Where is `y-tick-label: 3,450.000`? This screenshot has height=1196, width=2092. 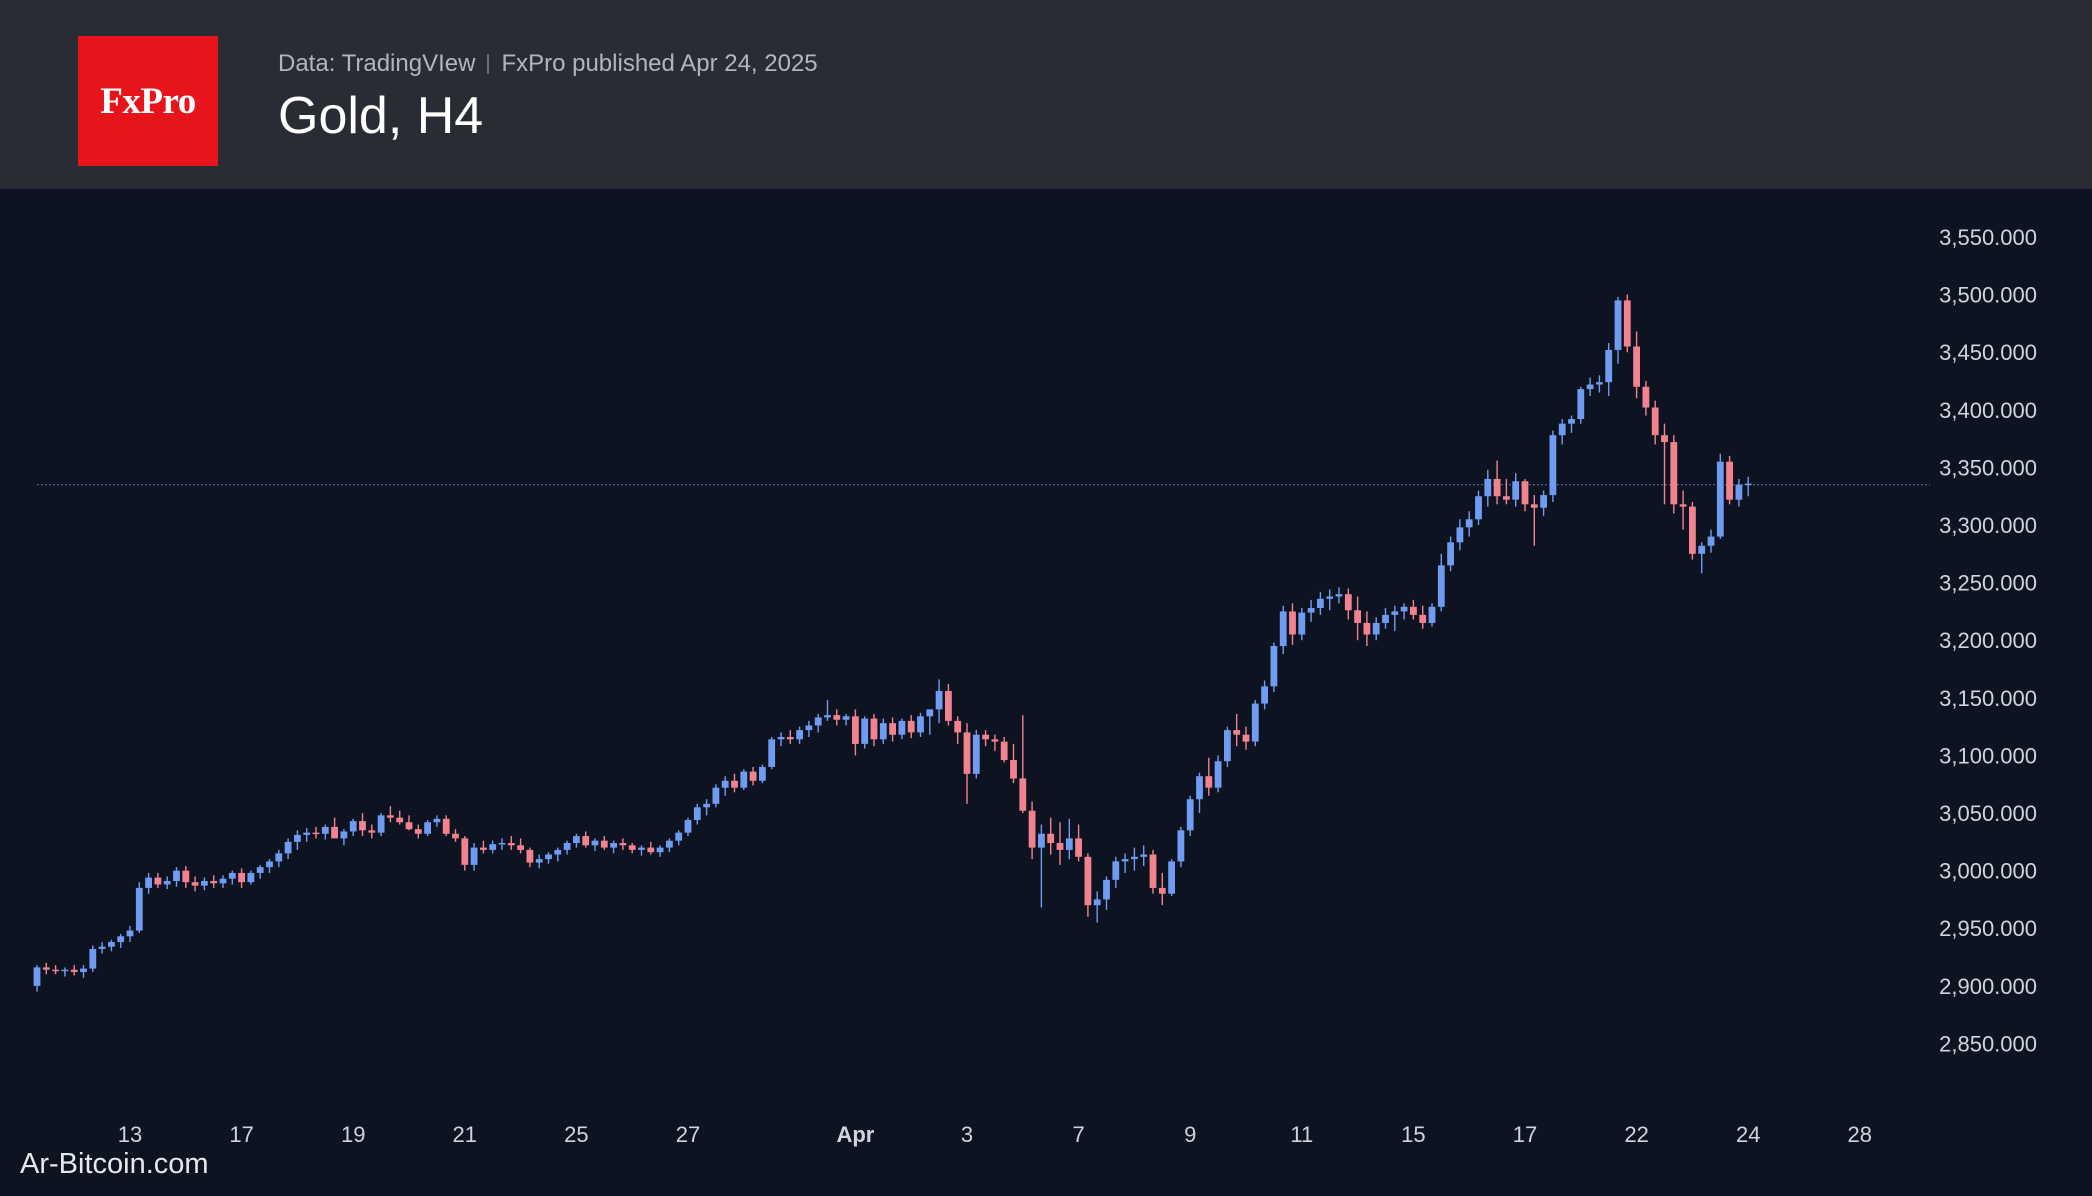
y-tick-label: 3,450.000 is located at coordinates (1988, 352).